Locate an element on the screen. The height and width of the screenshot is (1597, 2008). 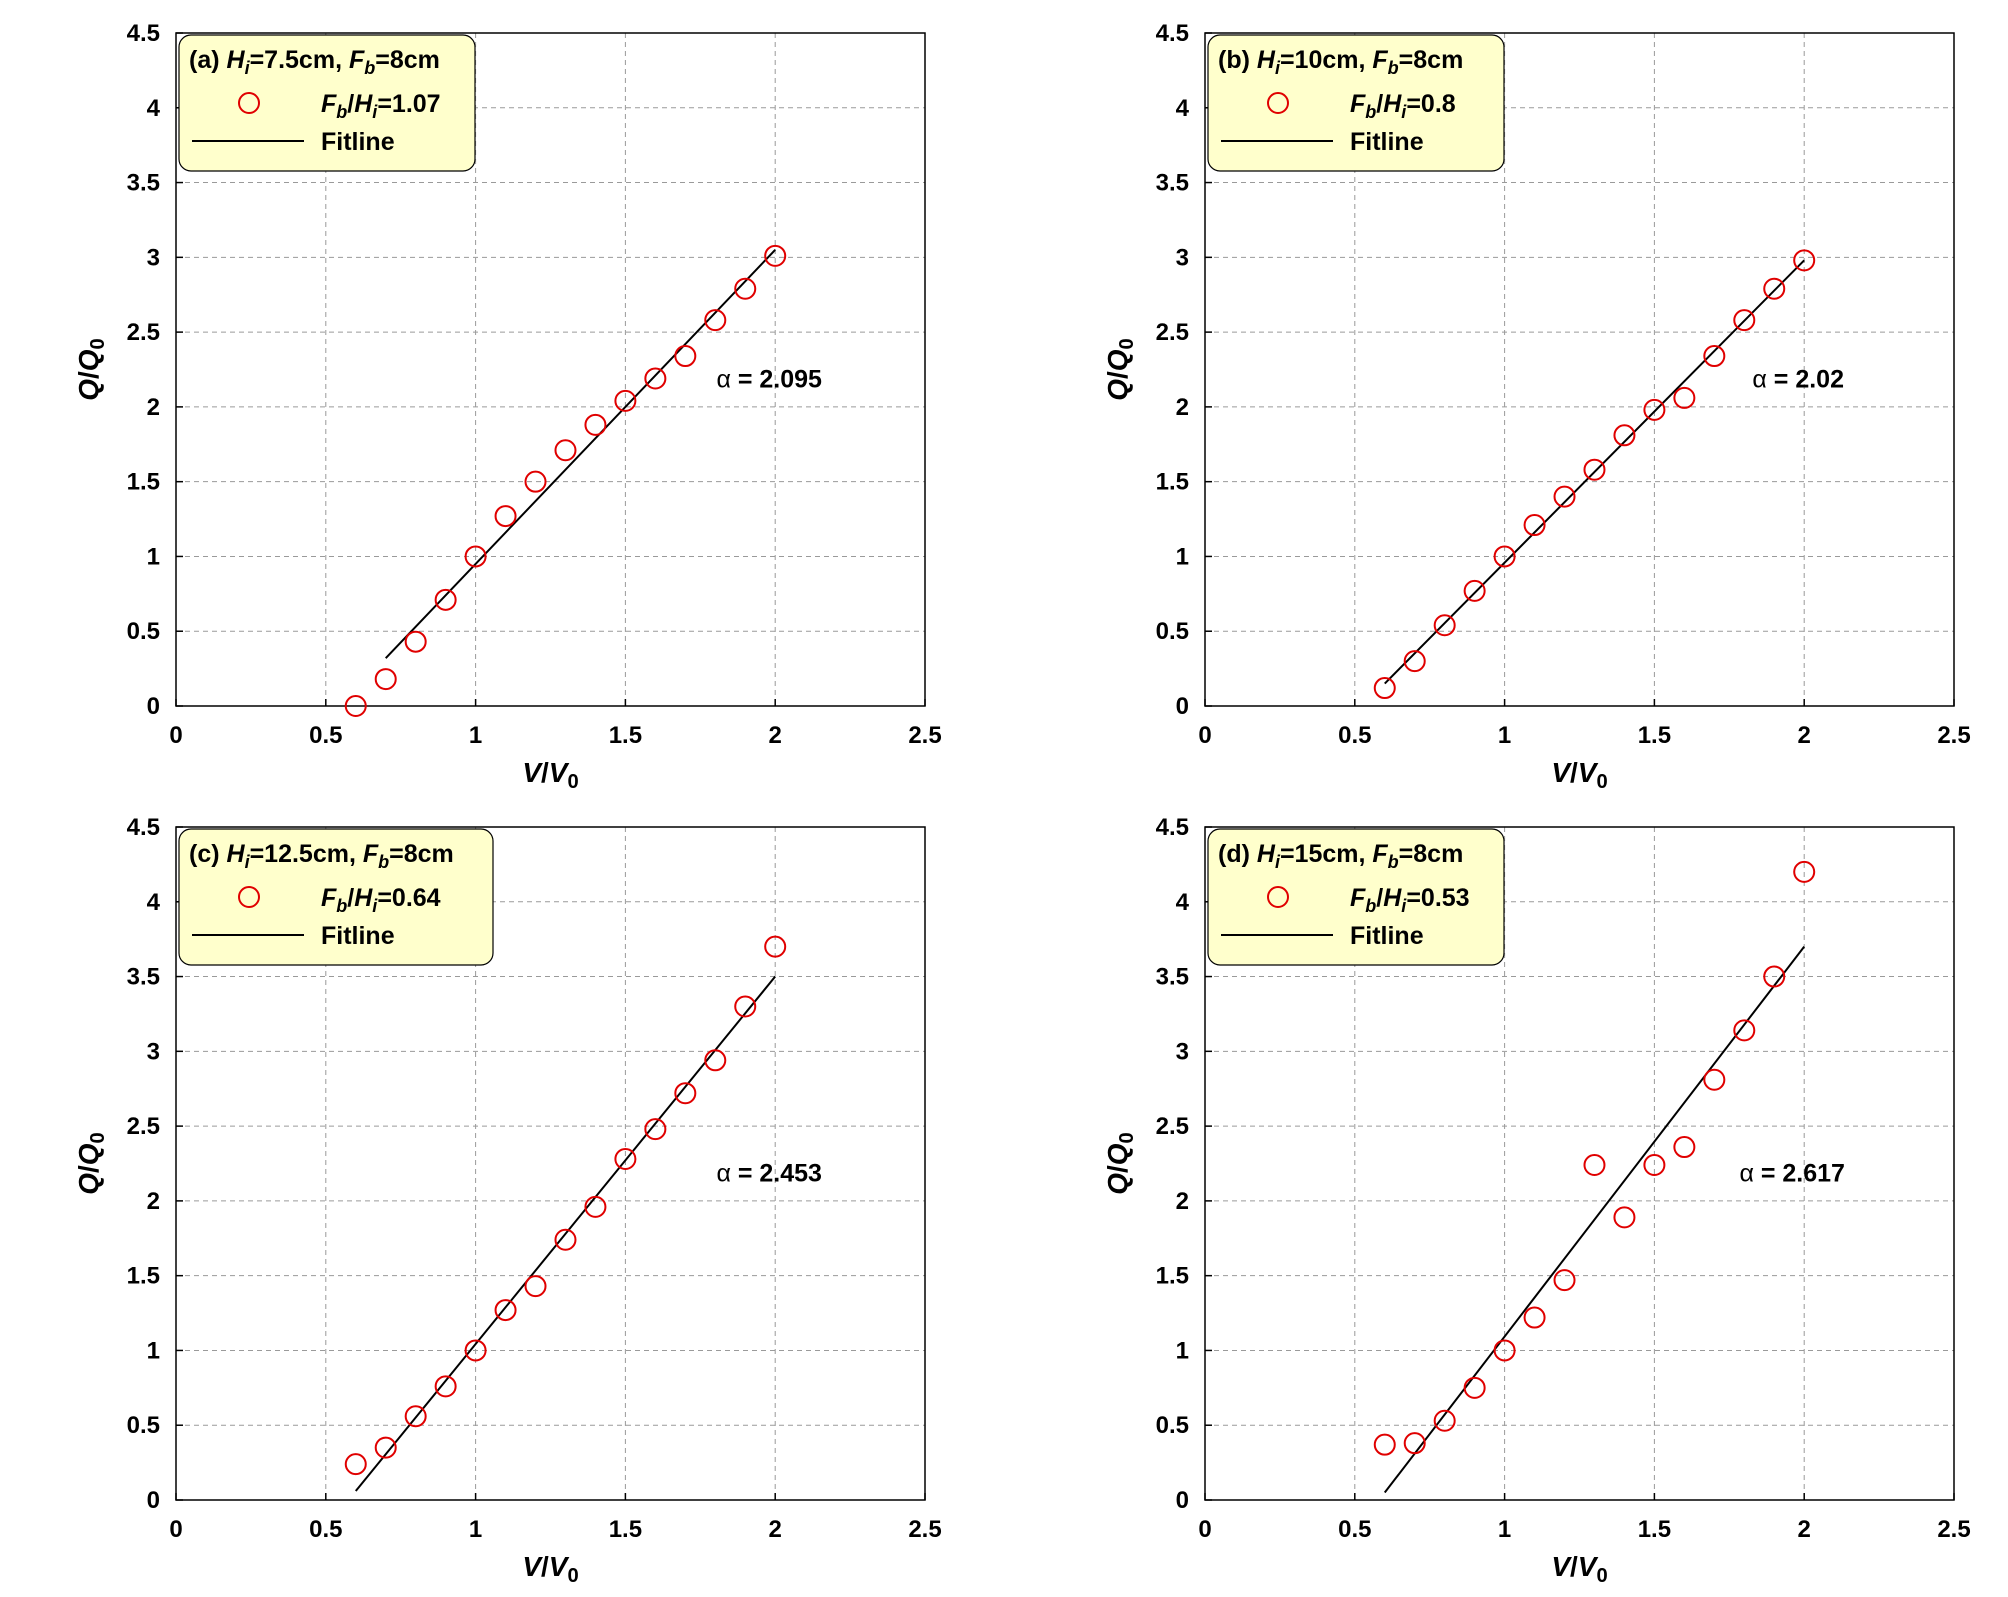
x-tick-label: 0 is located at coordinates (175, 1529).